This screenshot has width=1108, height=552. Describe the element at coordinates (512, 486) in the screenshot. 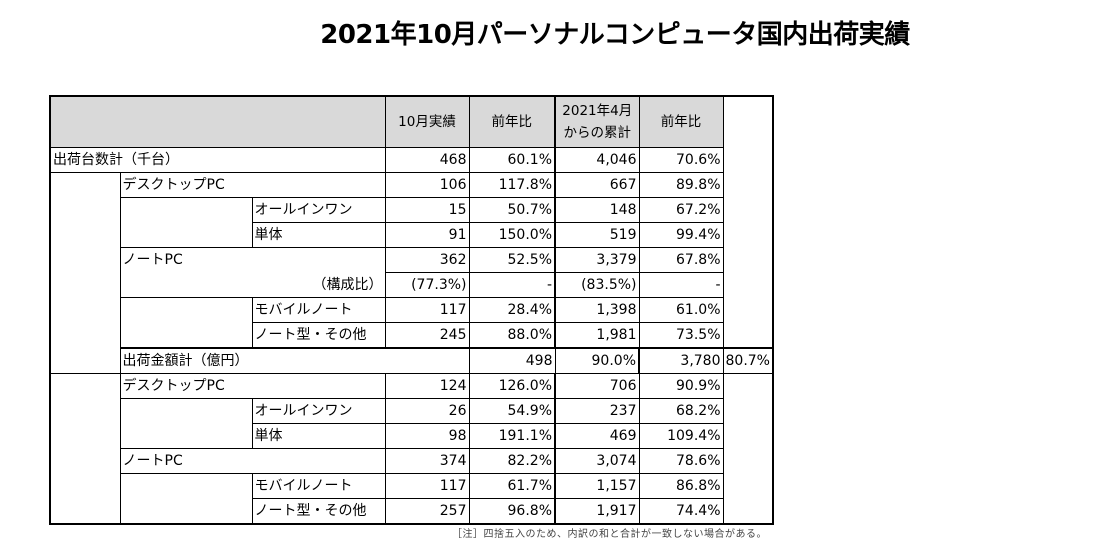

I see `value-cell: 61.7%` at that location.